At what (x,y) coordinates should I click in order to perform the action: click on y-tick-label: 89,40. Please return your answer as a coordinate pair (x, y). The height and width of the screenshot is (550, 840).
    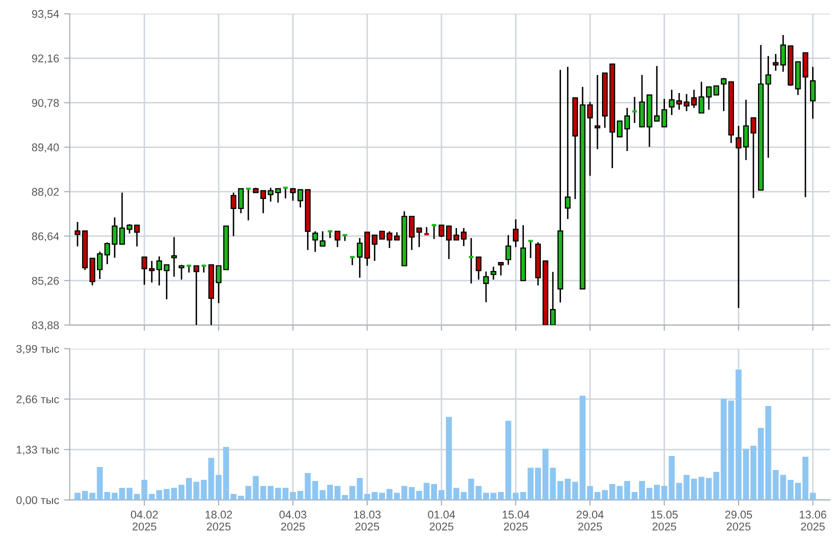
    Looking at the image, I should click on (45, 148).